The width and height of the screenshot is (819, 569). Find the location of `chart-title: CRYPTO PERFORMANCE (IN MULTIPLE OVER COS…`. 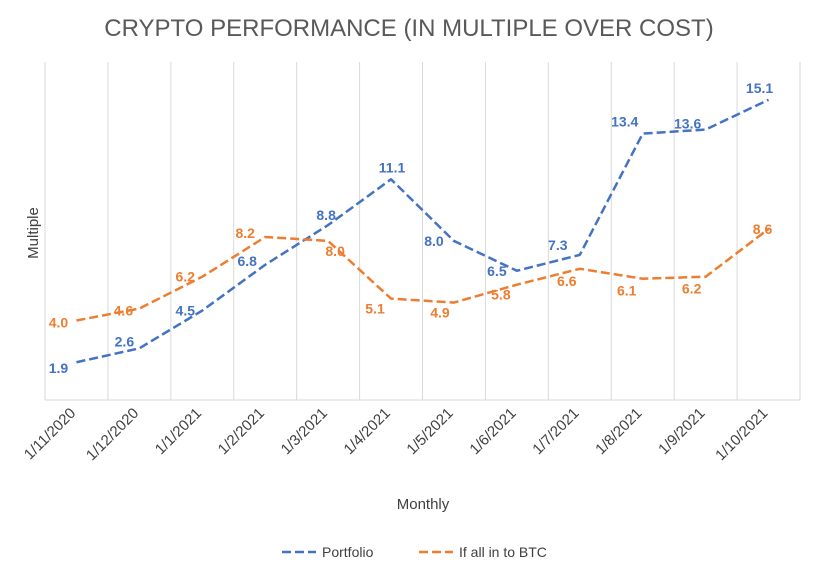

chart-title: CRYPTO PERFORMANCE (IN MULTIPLE OVER COS… is located at coordinates (408, 28).